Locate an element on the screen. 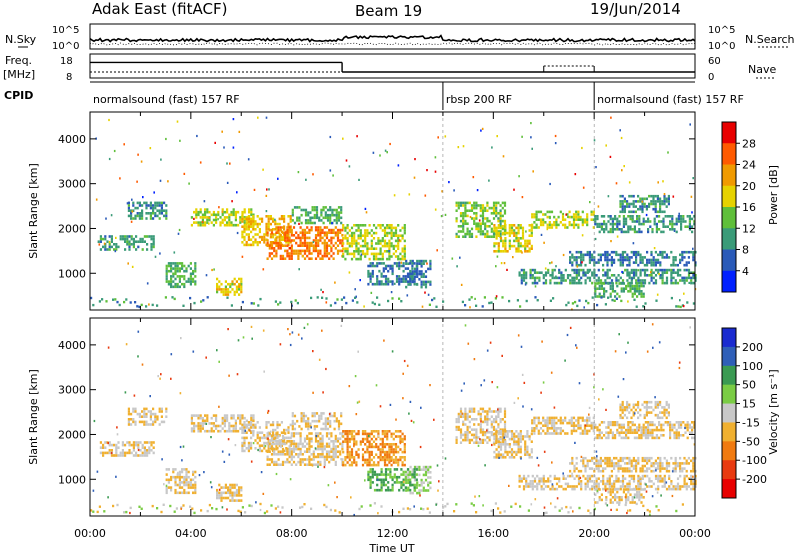  noise-sky-trace is located at coordinates (392, 38).